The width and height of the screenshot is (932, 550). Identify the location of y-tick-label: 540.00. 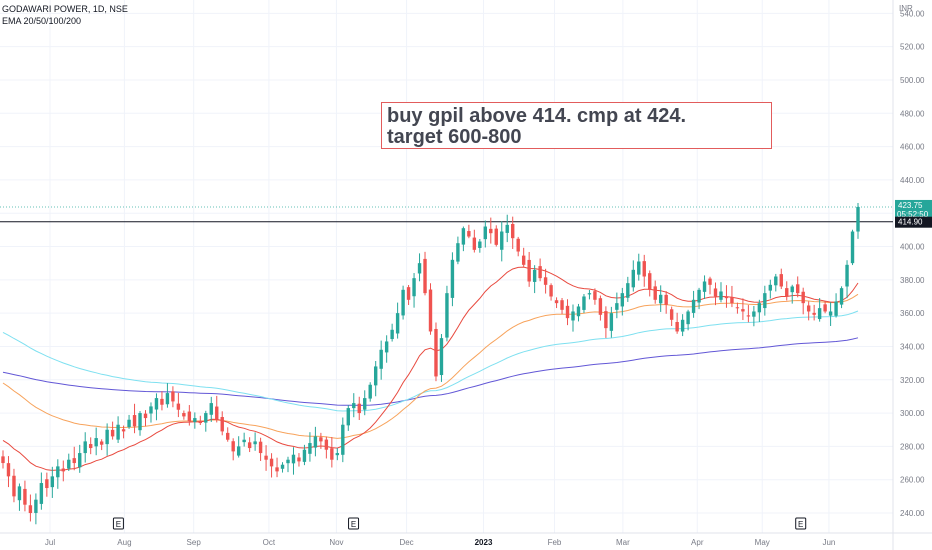
(912, 13).